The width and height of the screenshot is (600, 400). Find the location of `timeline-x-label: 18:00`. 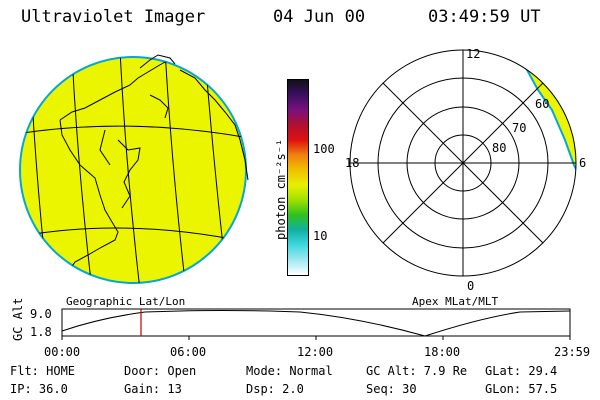

timeline-x-label: 18:00 is located at coordinates (442, 352).